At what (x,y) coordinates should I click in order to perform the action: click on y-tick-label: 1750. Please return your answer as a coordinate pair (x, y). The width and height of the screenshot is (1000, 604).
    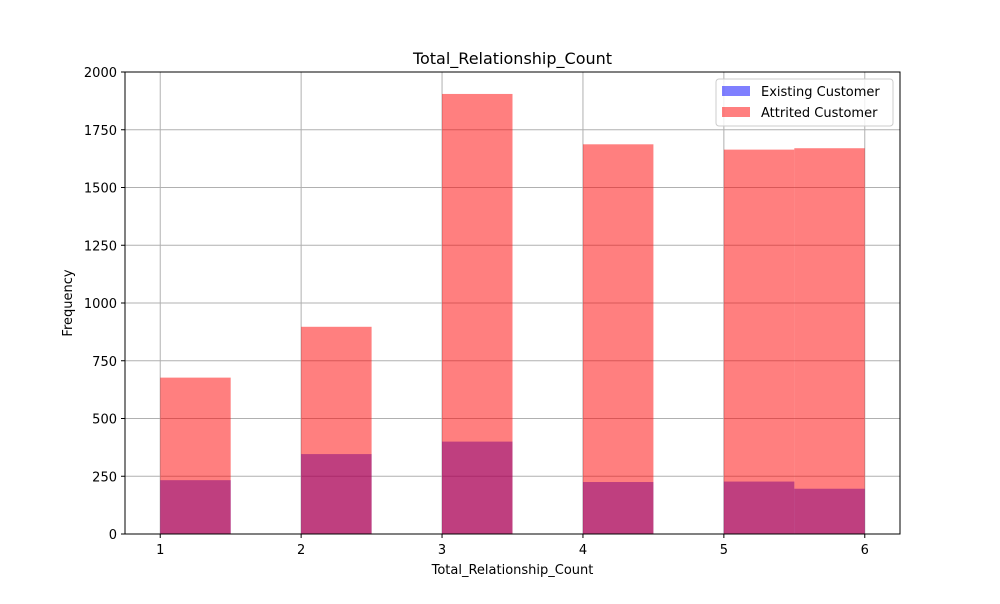
    Looking at the image, I should click on (100, 131).